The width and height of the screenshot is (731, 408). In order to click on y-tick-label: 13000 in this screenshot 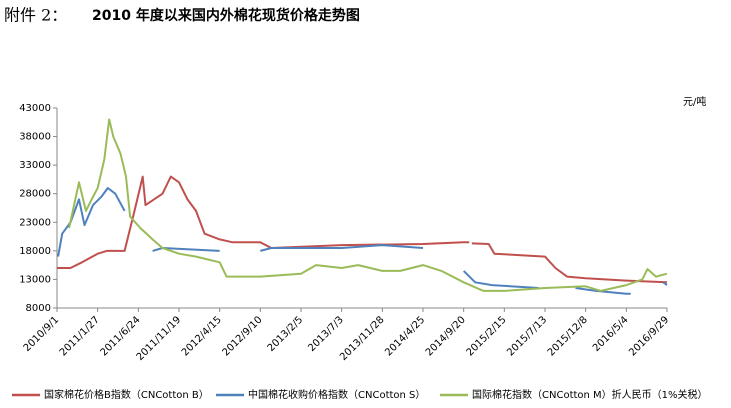, I will do `click(35, 279)`.